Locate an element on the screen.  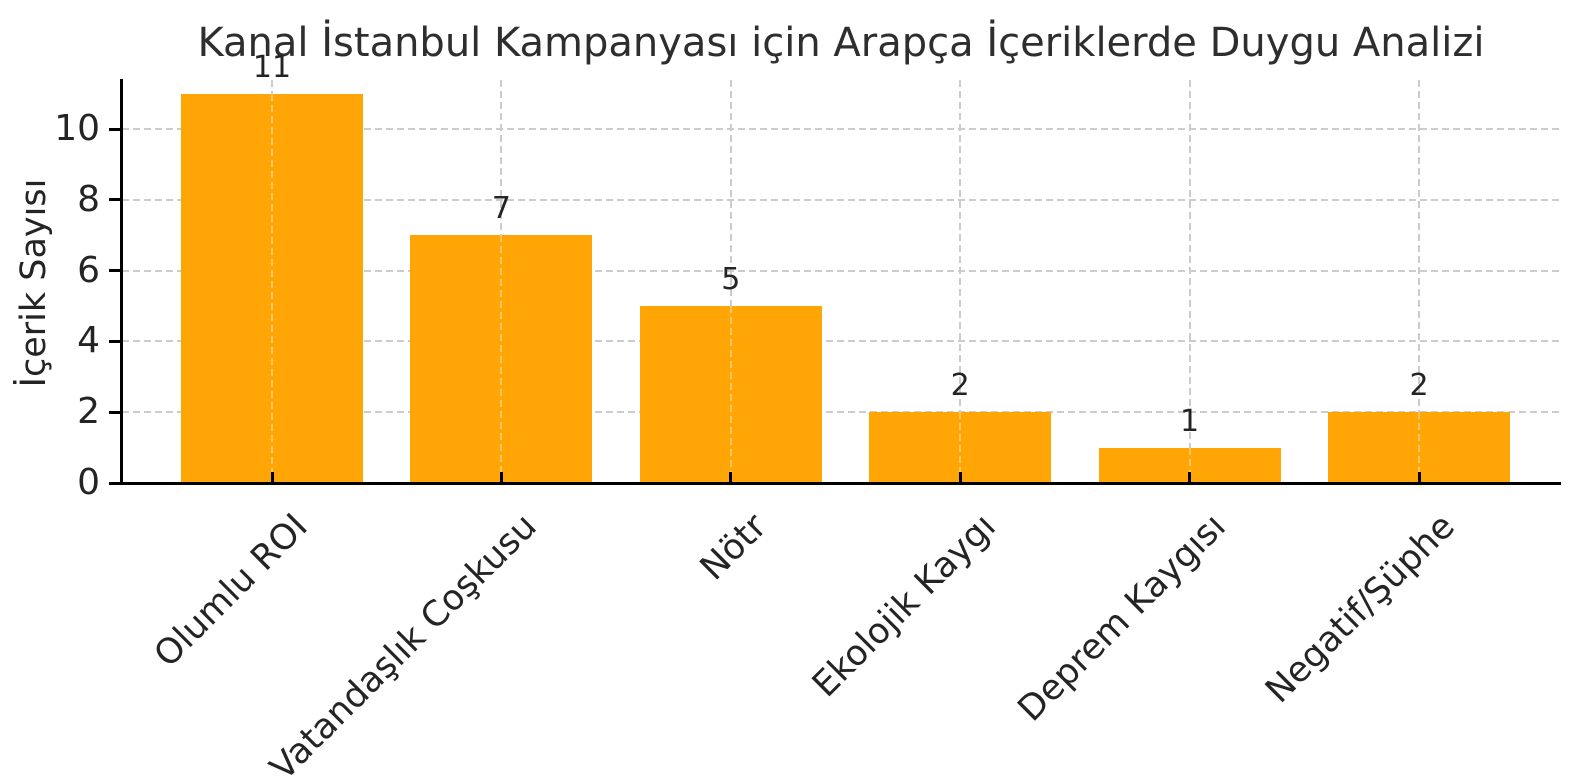
y-tick-label: 0 is located at coordinates (88, 482).